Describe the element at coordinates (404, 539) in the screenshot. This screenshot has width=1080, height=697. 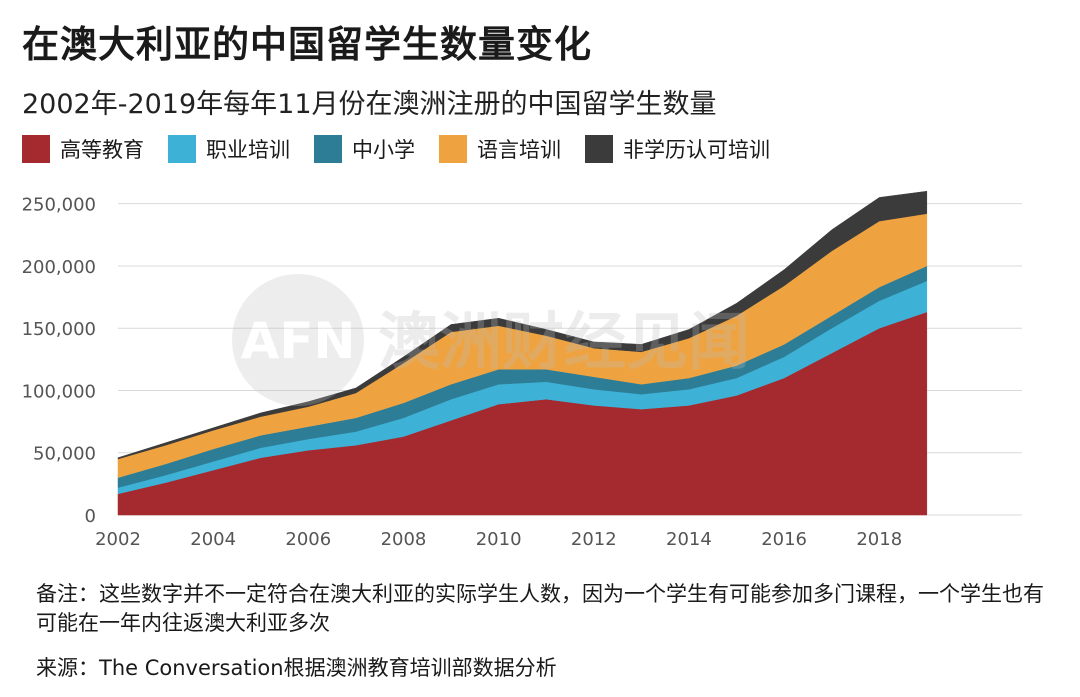
I see `x-tick-label: 2008` at that location.